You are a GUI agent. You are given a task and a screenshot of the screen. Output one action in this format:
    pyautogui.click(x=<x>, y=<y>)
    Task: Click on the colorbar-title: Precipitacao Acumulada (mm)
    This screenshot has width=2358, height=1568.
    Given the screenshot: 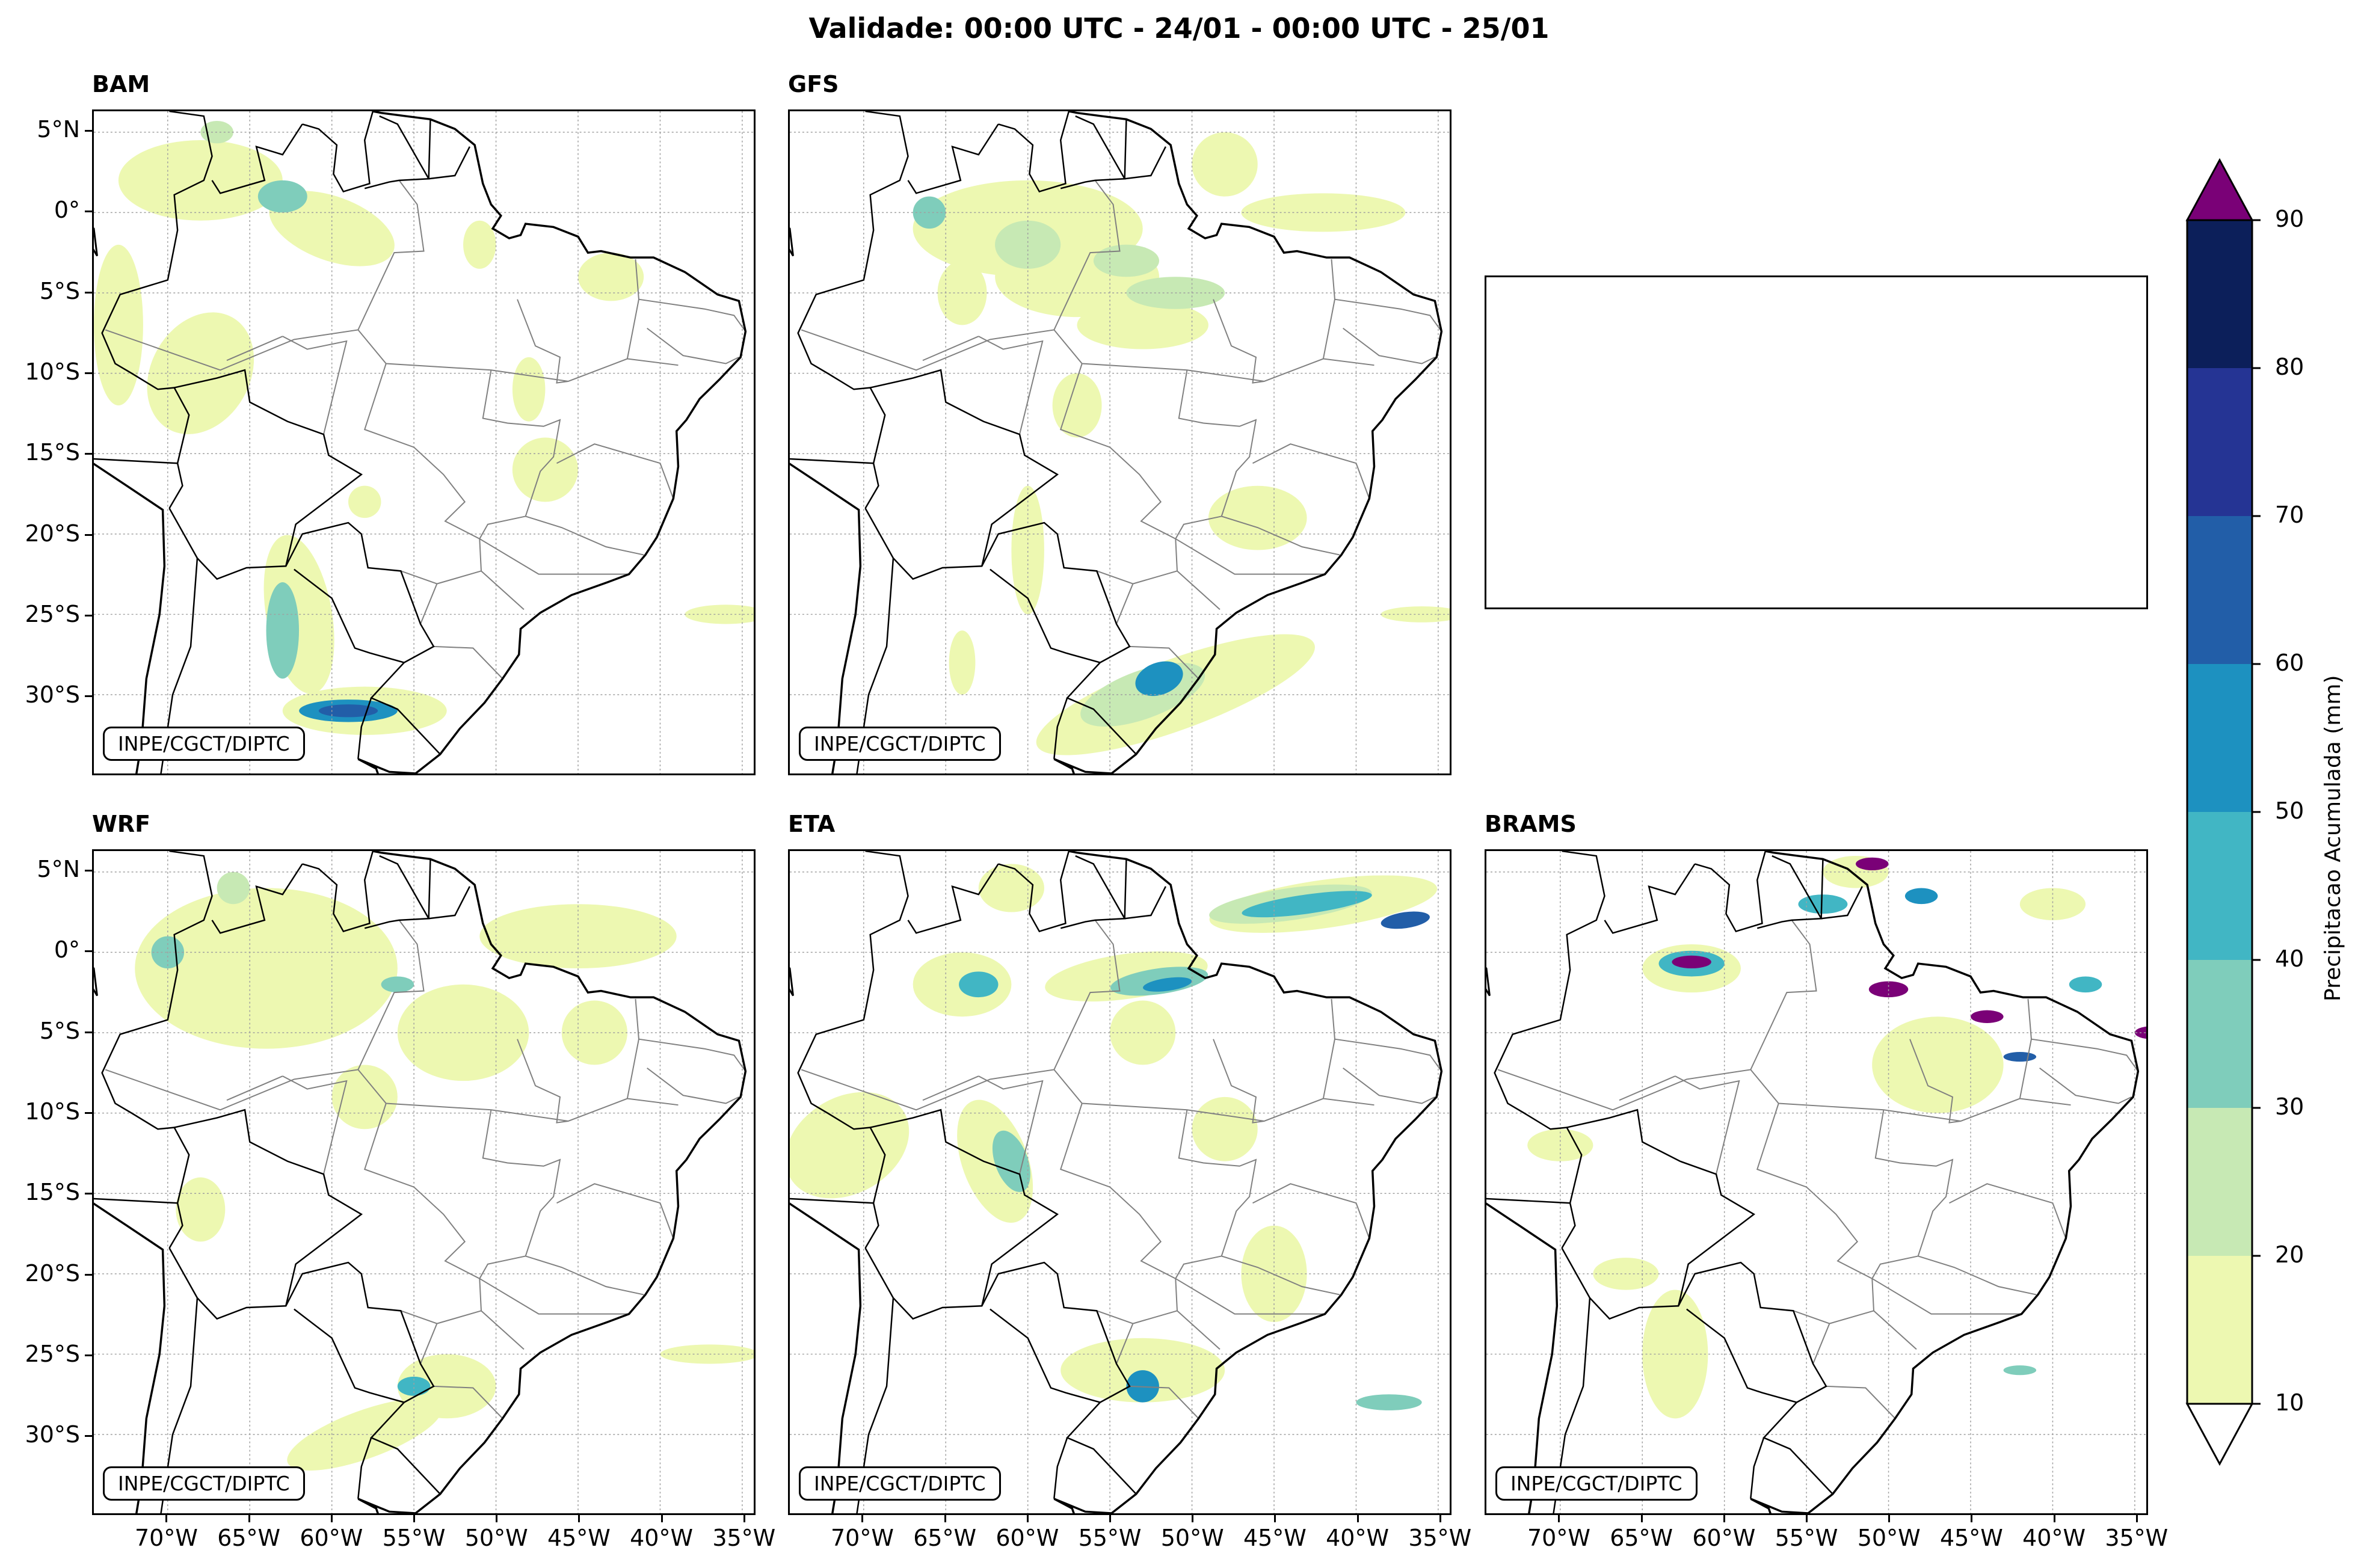 What is the action you would take?
    pyautogui.click(x=2333, y=838)
    